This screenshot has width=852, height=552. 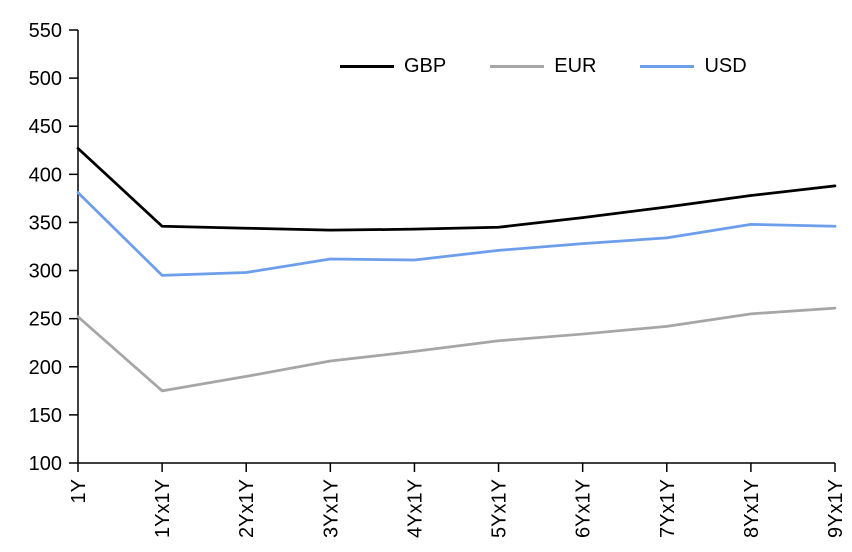 I want to click on y-tick-label: 350, so click(x=45, y=223).